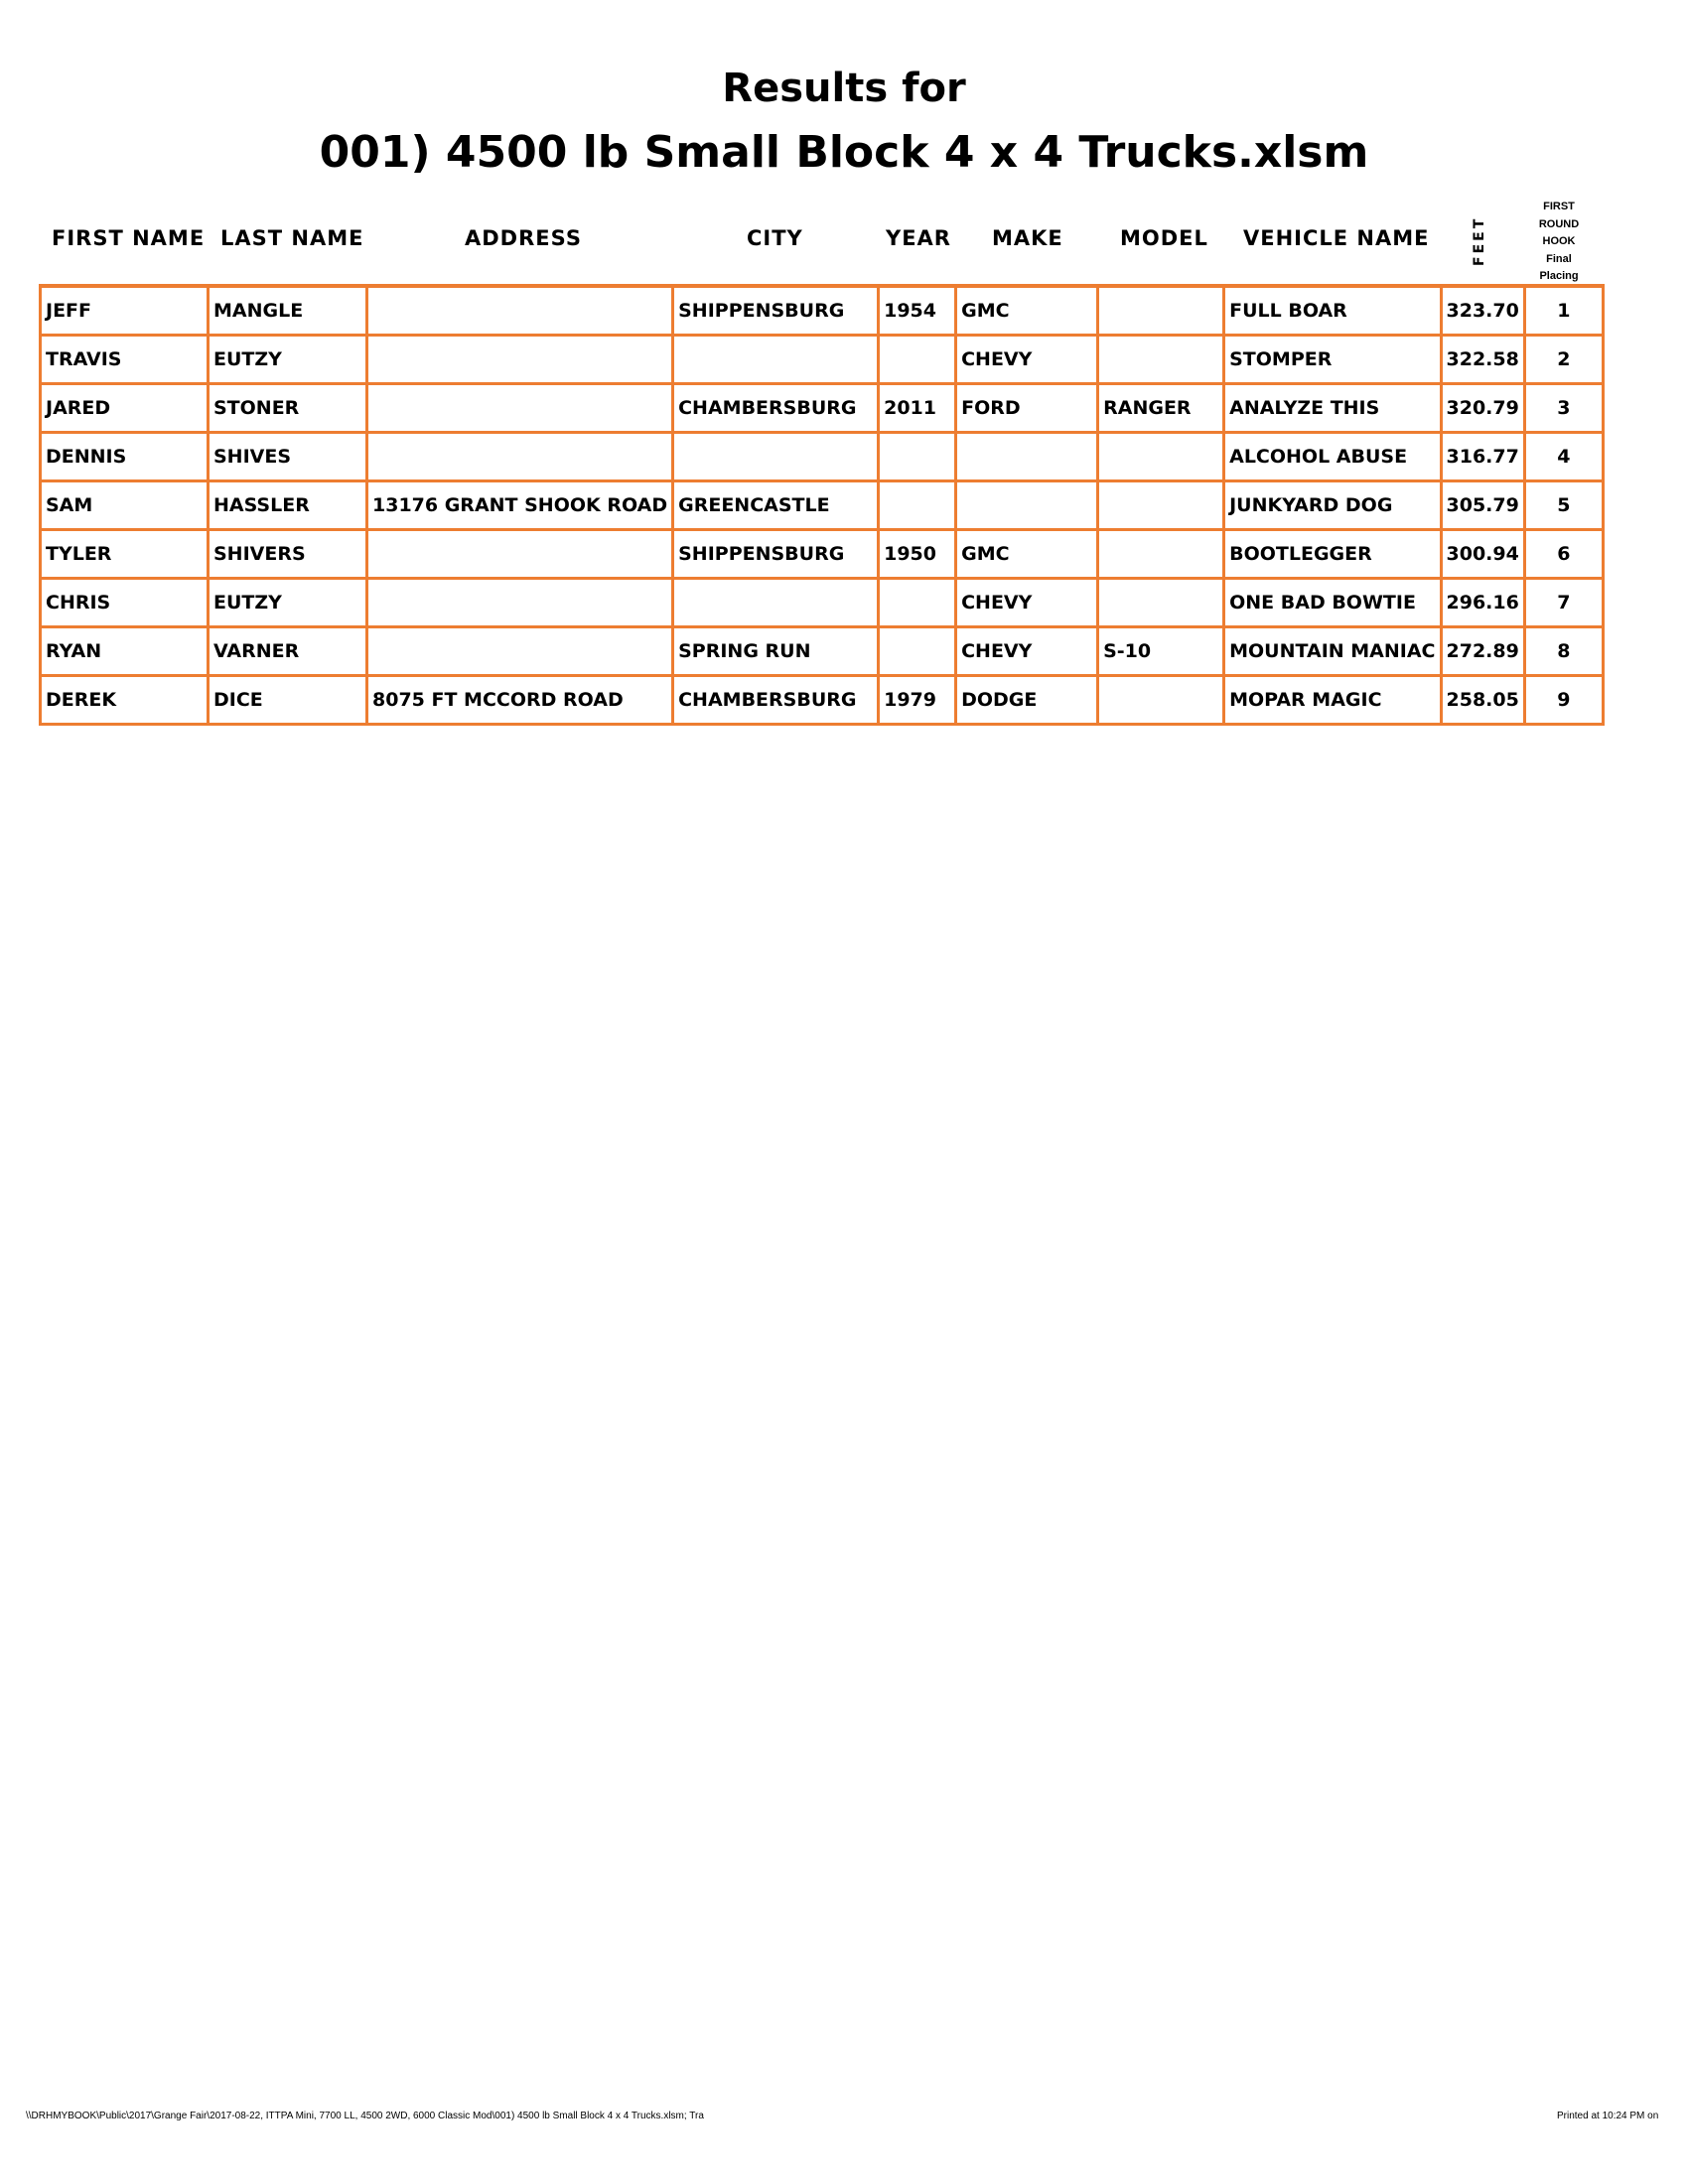  I want to click on cell-first-name: DENNIS, so click(124, 456).